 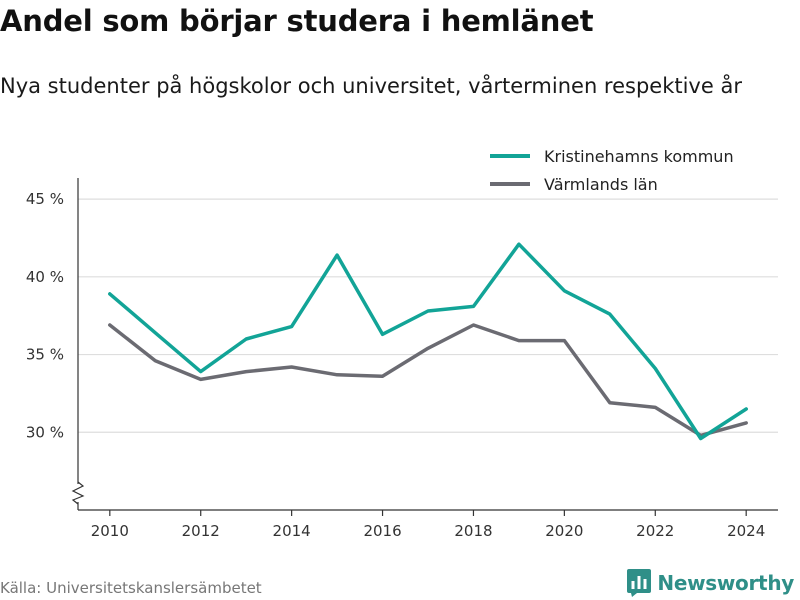 What do you see at coordinates (725, 583) in the screenshot?
I see `brand-name: Newsworthy` at bounding box center [725, 583].